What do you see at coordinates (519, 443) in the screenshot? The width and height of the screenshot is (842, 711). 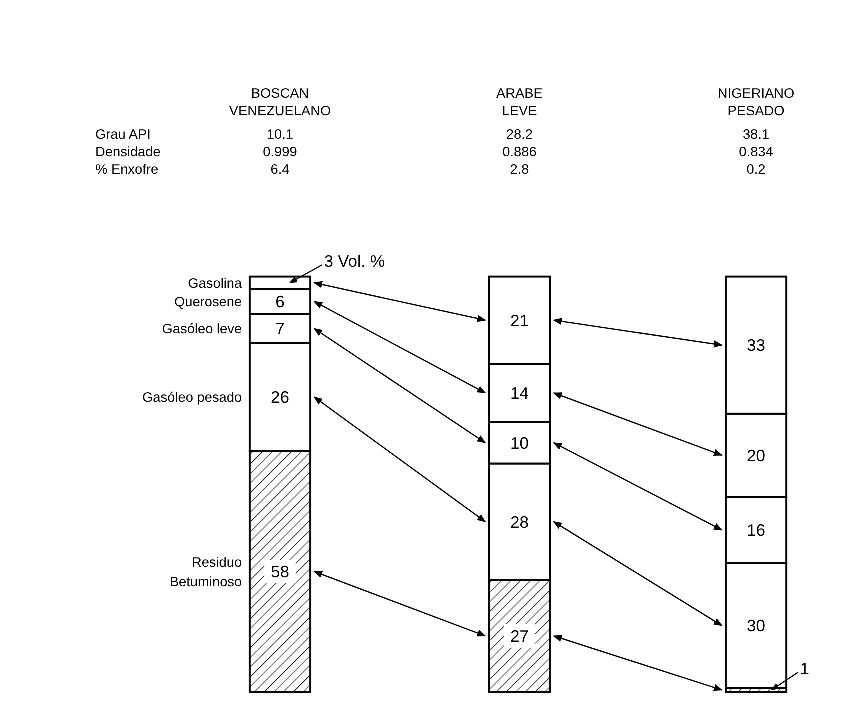 I see `data-label: 10` at bounding box center [519, 443].